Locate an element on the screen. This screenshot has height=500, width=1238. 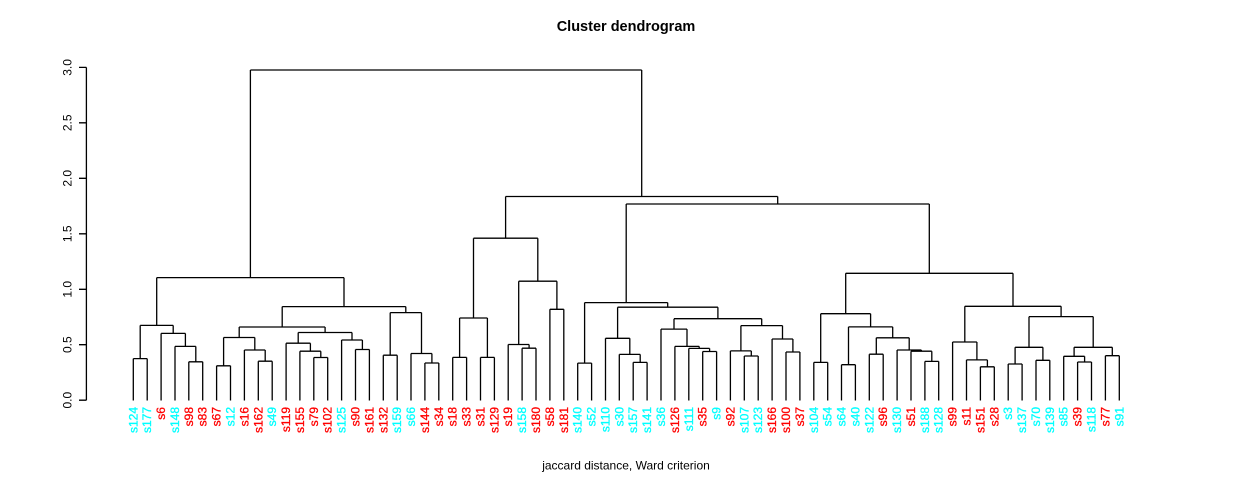
svg-text: s159 is located at coordinates (397, 420).